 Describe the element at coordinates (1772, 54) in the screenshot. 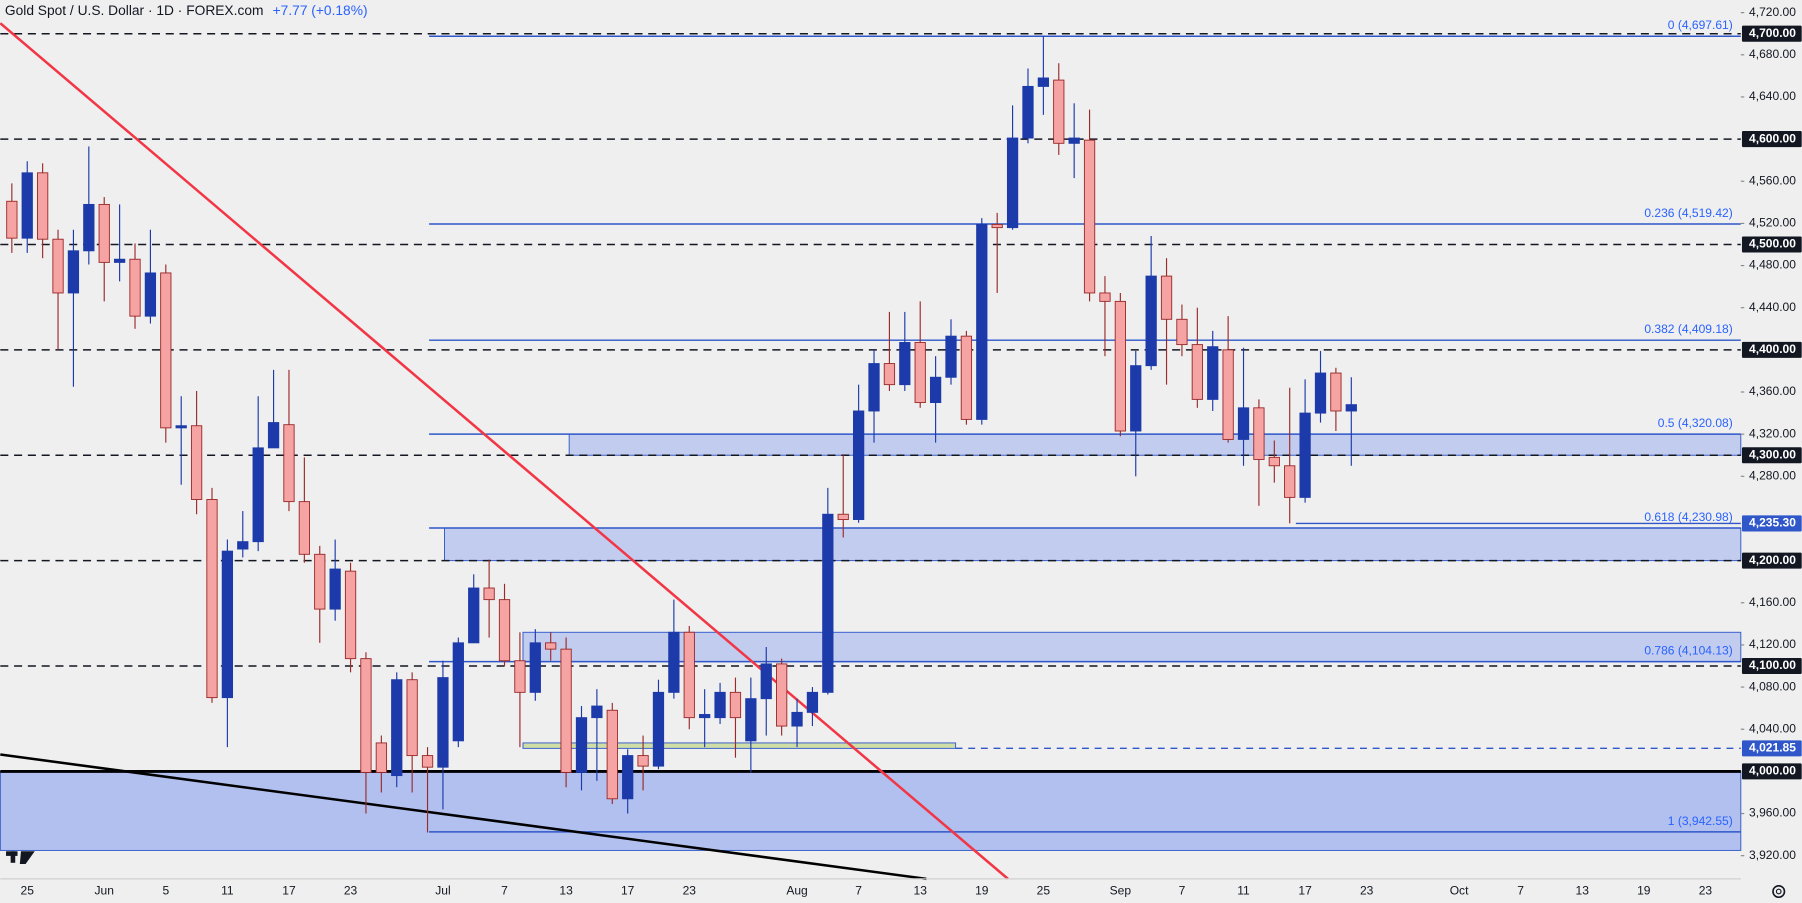

I see `y-tick-label: 4,680.00` at that location.